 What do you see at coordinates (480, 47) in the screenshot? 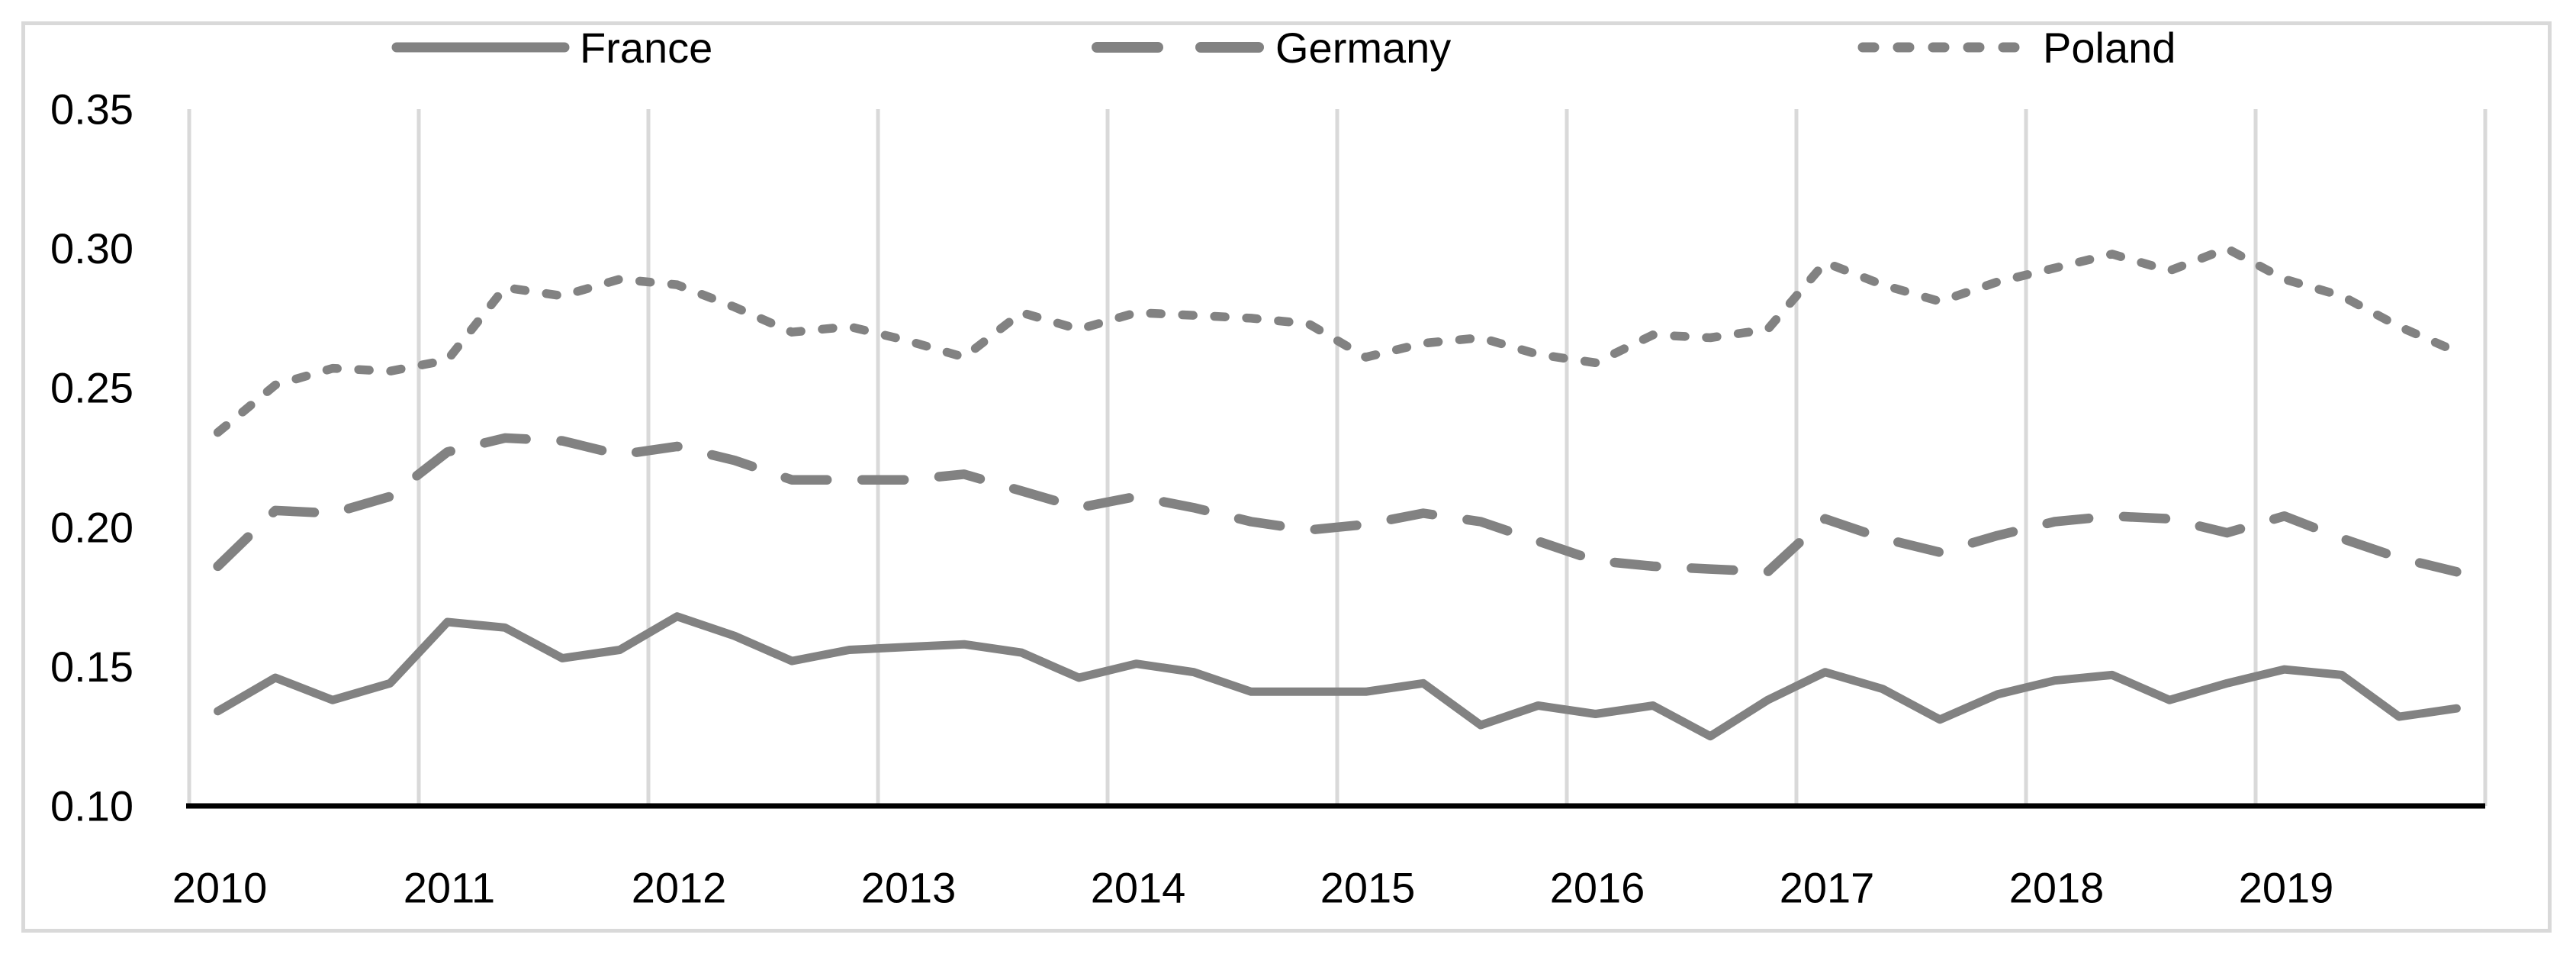
I see `solid-line-sample-icon` at bounding box center [480, 47].